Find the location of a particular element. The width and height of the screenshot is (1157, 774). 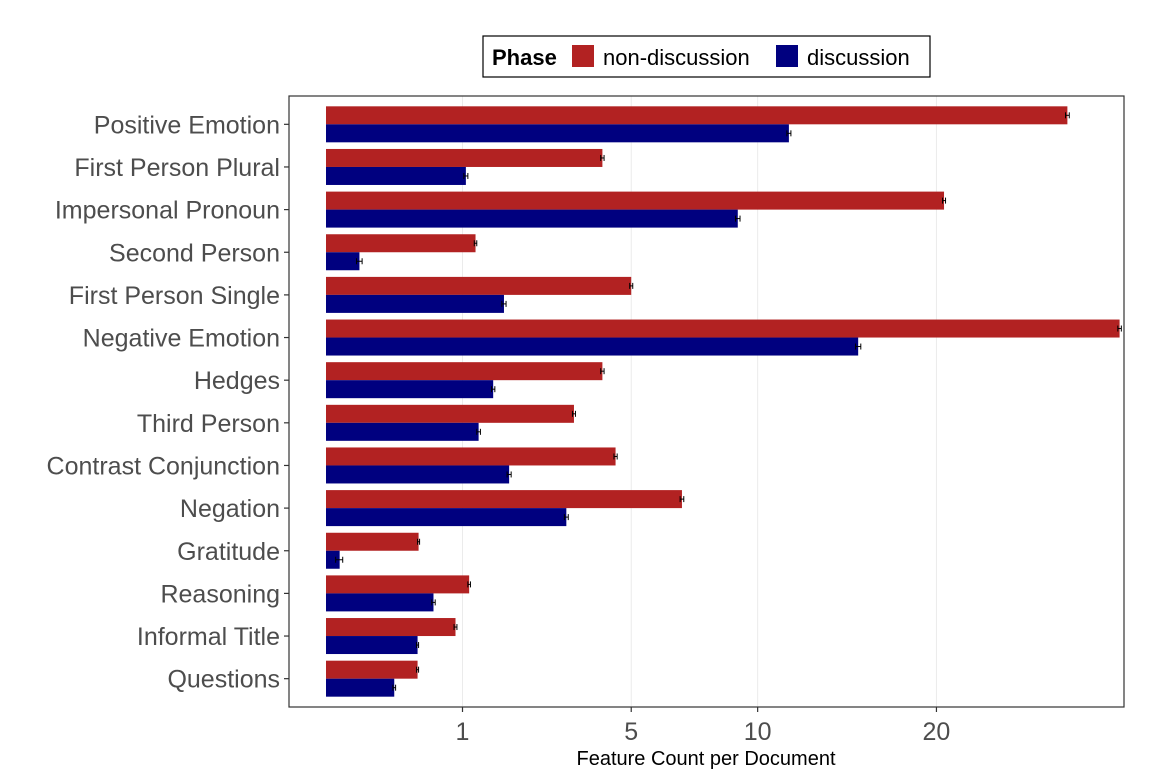

legend: Phase non-discussion discussion is located at coordinates (706, 56).